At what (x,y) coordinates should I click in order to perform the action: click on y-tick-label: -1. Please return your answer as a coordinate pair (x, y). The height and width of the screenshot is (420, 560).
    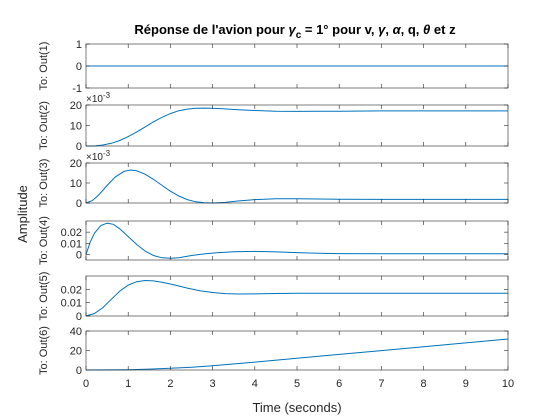
    Looking at the image, I should click on (77, 89).